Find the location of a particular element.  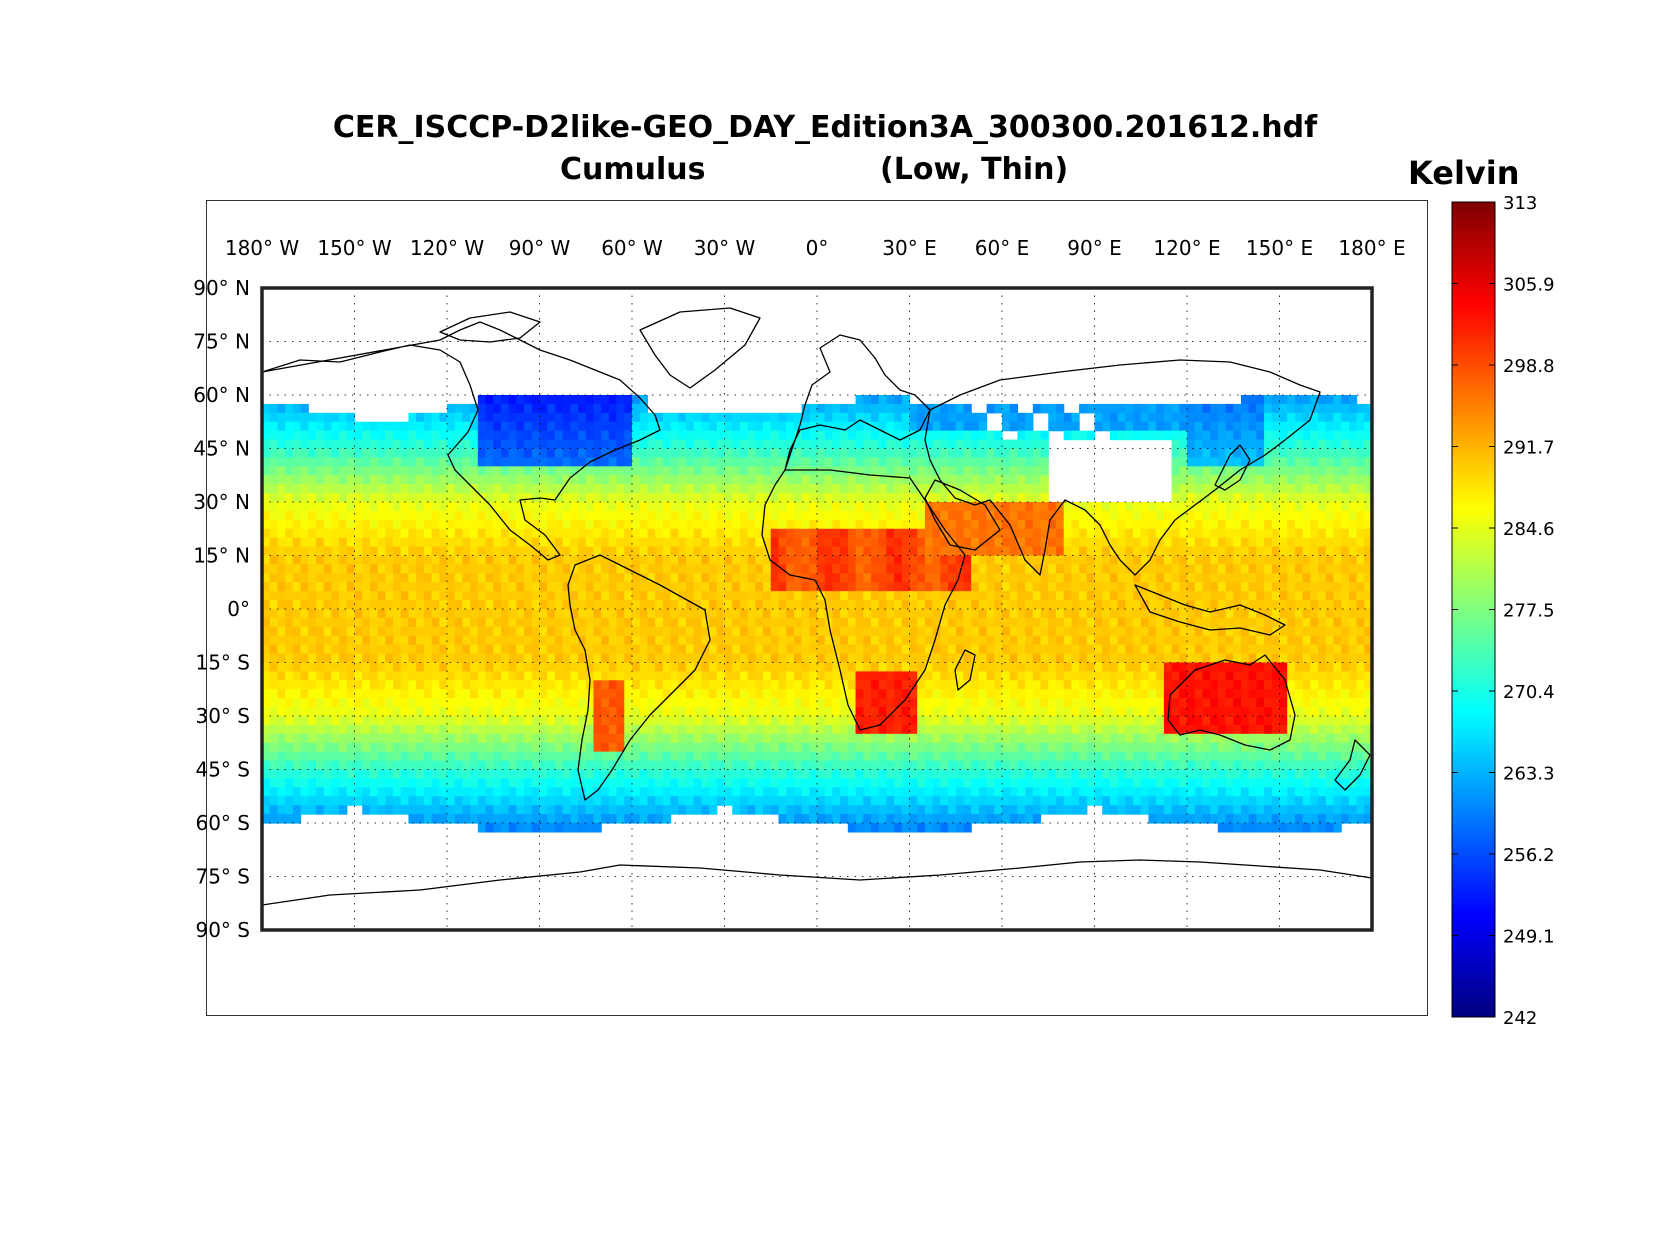

chart-subtitle-left: Cumulus is located at coordinates (633, 169).